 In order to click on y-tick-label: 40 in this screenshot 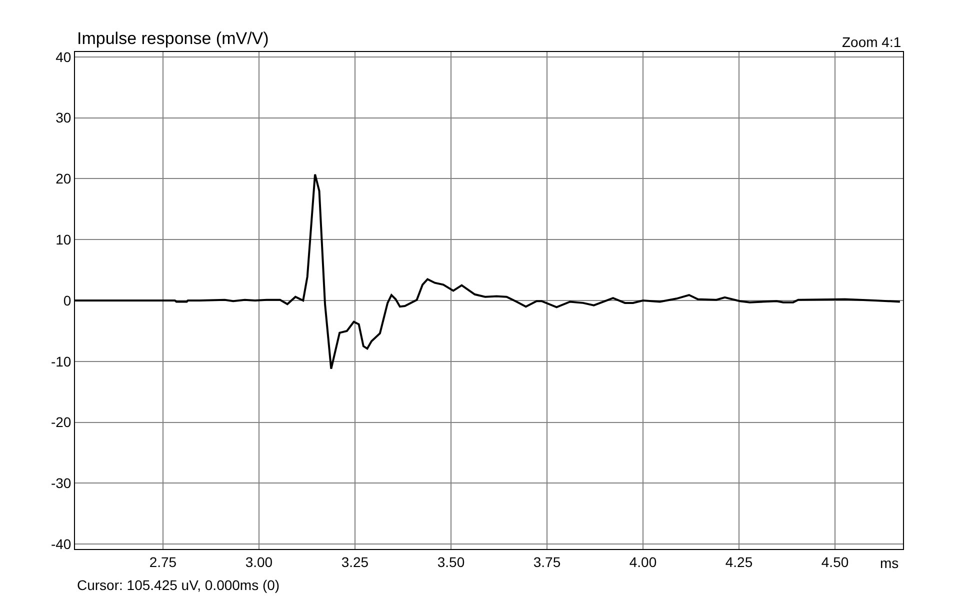, I will do `click(64, 56)`.